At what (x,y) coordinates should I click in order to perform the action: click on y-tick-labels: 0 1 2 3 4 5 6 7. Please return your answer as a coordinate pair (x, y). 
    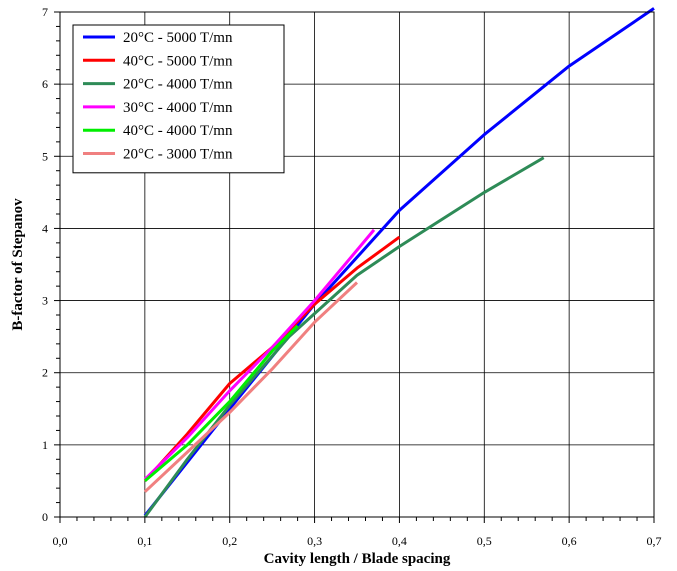
    Looking at the image, I should click on (45, 264).